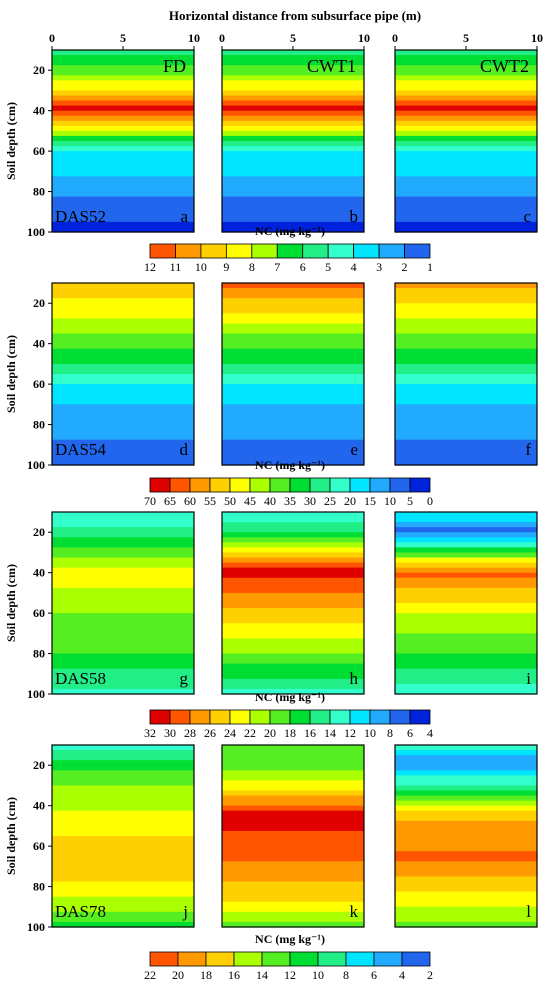 The width and height of the screenshot is (550, 992). I want to click on colorbar-tick-label: 6, so click(374, 975).